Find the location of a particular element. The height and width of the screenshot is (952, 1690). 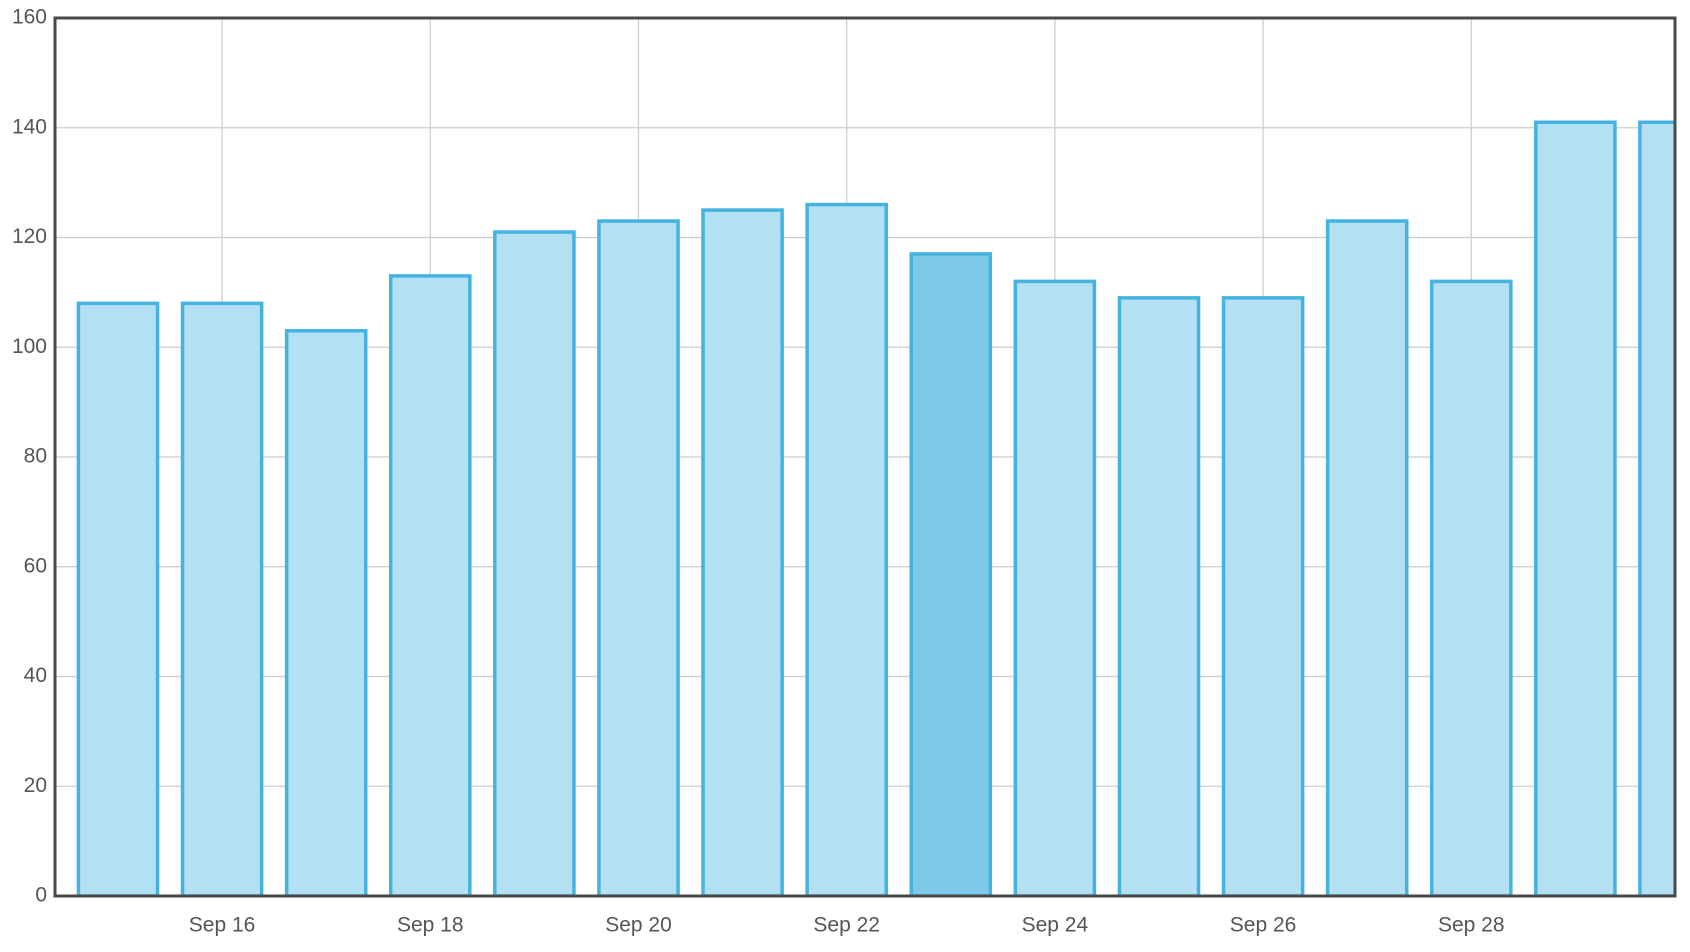

x-tick-label: Sep 24 is located at coordinates (1055, 925).